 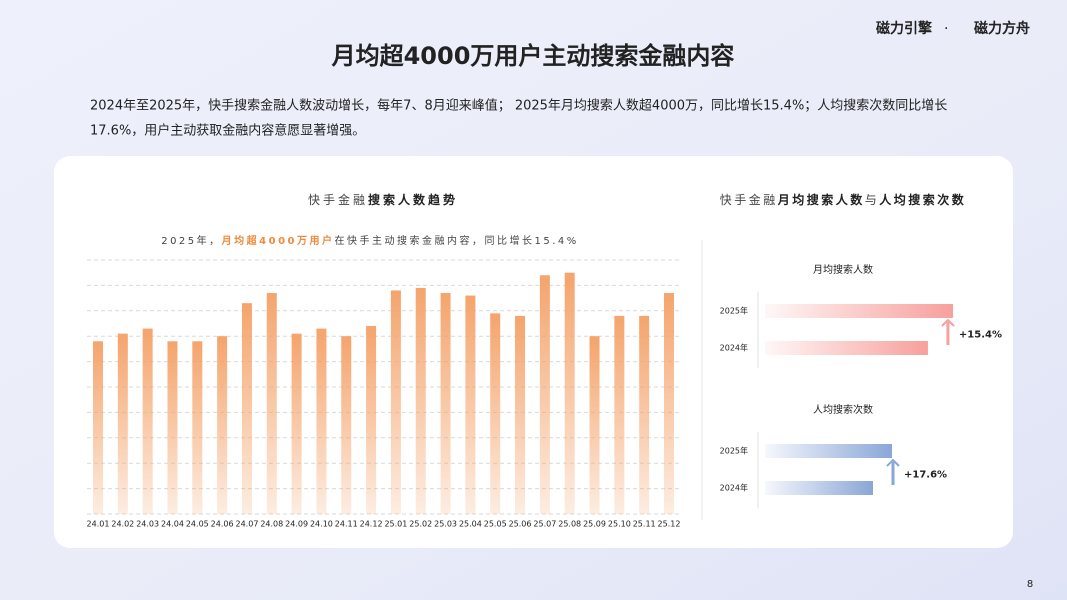 I want to click on x-tick-label: 25.07, so click(x=544, y=524).